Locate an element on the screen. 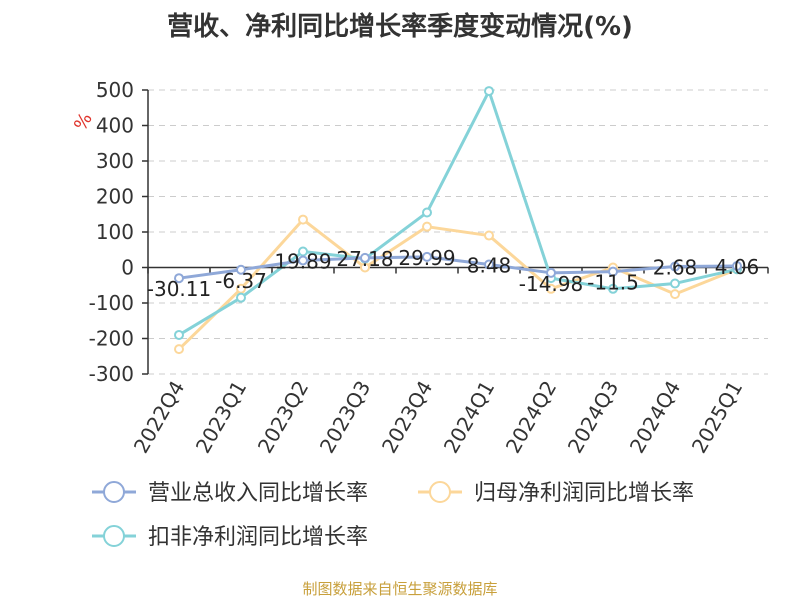 This screenshot has height=600, width=800. data-label: -14.98 is located at coordinates (551, 284).